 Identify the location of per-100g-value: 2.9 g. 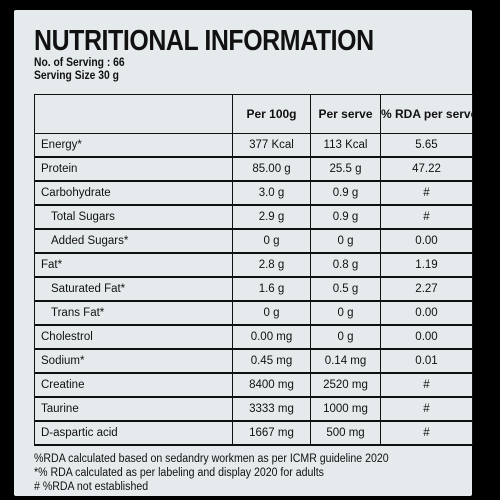
(271, 217).